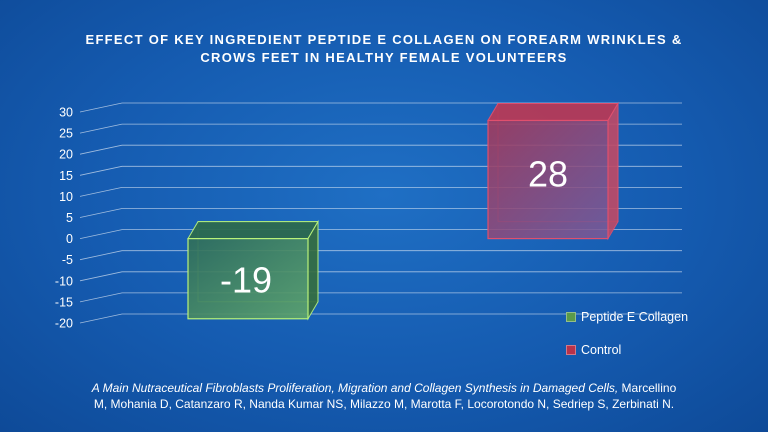  What do you see at coordinates (571, 317) in the screenshot?
I see `legend-swatch-peptide` at bounding box center [571, 317].